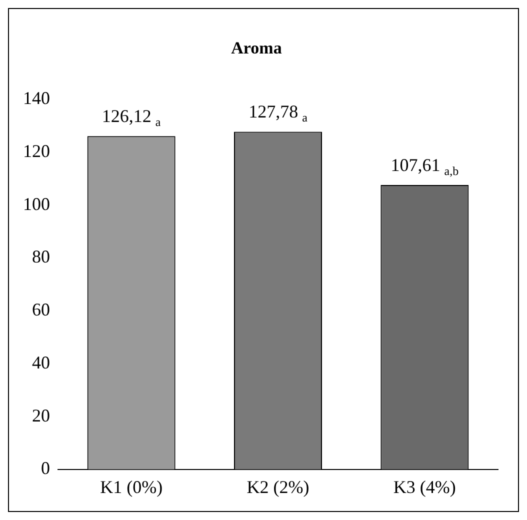  I want to click on chart-title: Aroma, so click(256, 48).